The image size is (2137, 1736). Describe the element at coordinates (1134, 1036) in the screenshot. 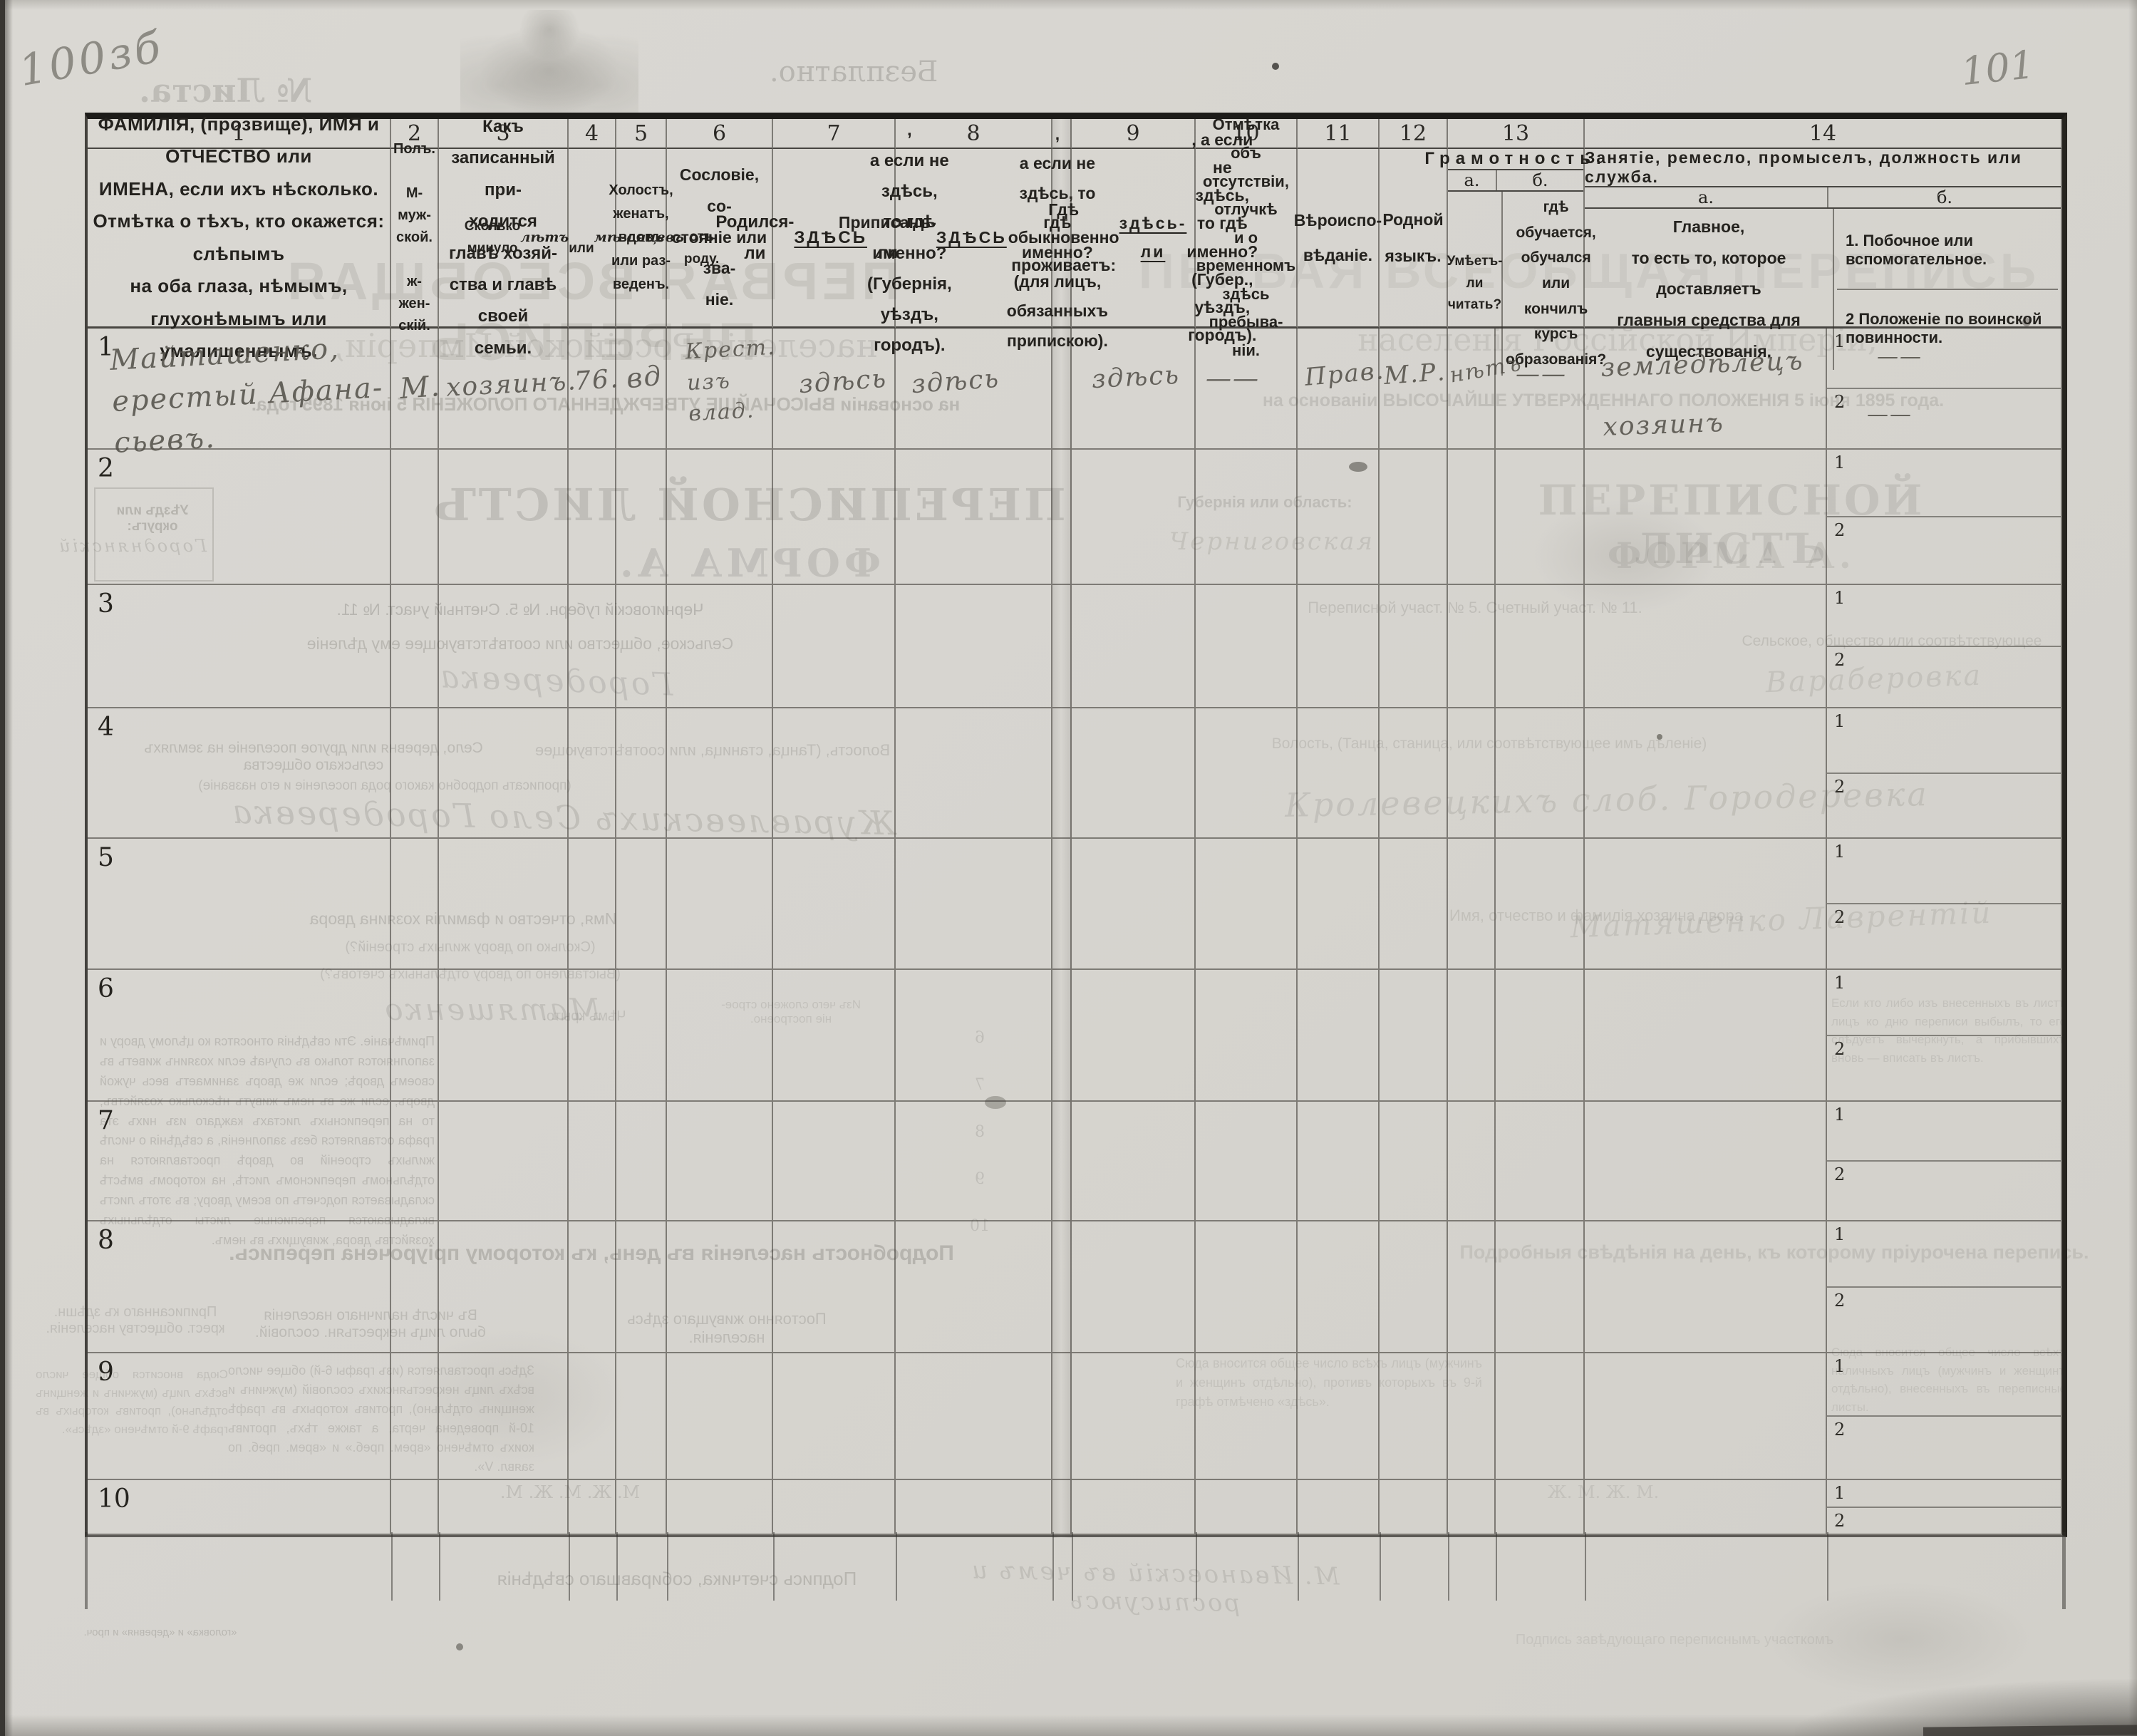

I see `cell-r6-c9` at that location.